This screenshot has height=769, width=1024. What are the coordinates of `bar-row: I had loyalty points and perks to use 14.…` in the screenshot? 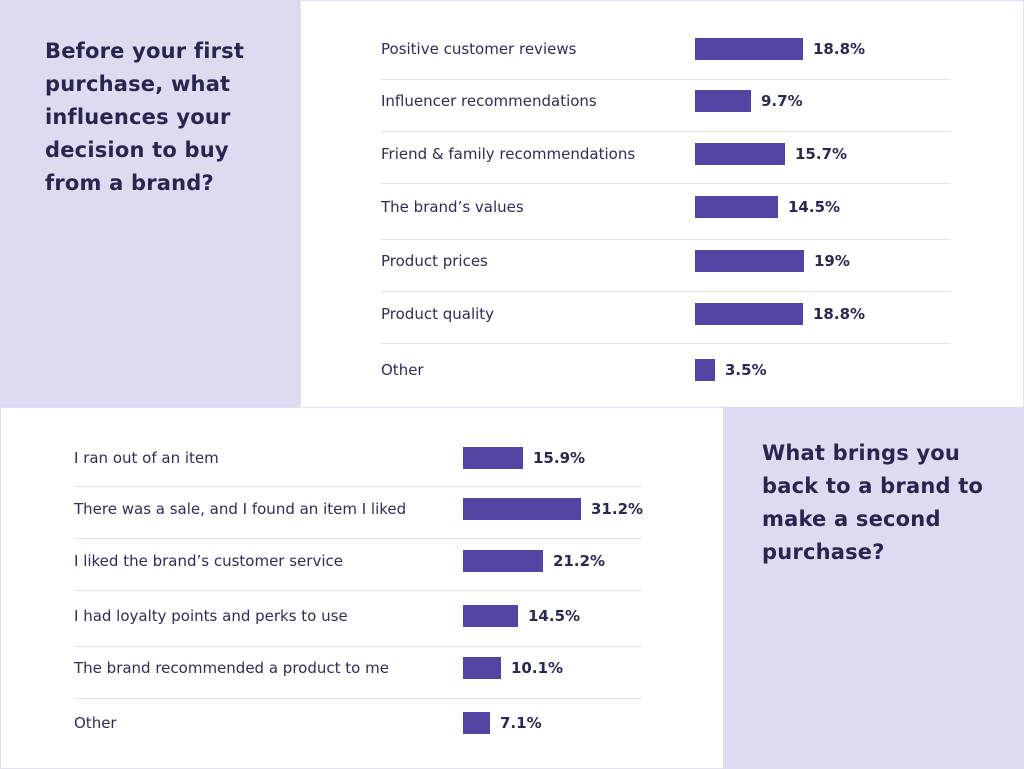 It's located at (358, 619).